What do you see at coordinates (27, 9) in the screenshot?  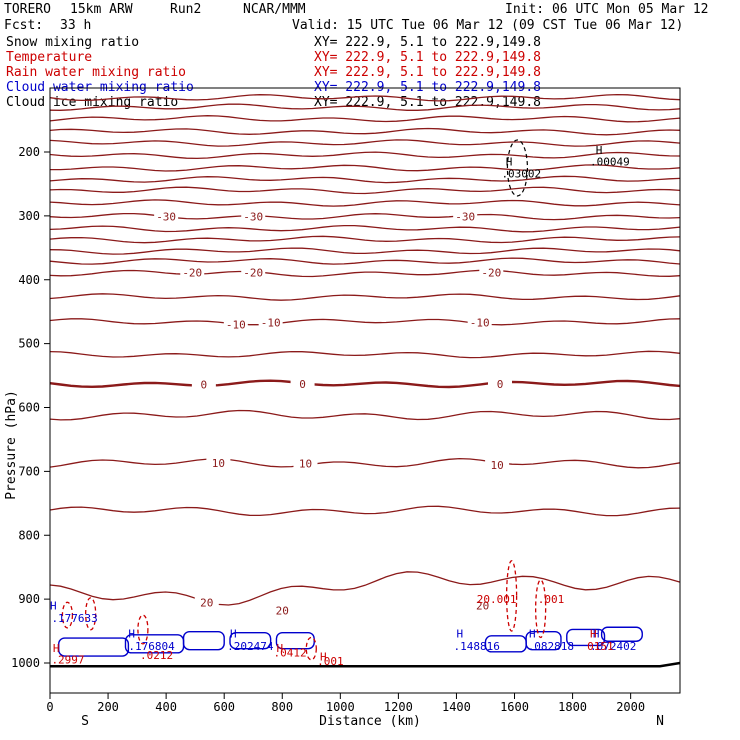 I see `model-name: TORERO` at bounding box center [27, 9].